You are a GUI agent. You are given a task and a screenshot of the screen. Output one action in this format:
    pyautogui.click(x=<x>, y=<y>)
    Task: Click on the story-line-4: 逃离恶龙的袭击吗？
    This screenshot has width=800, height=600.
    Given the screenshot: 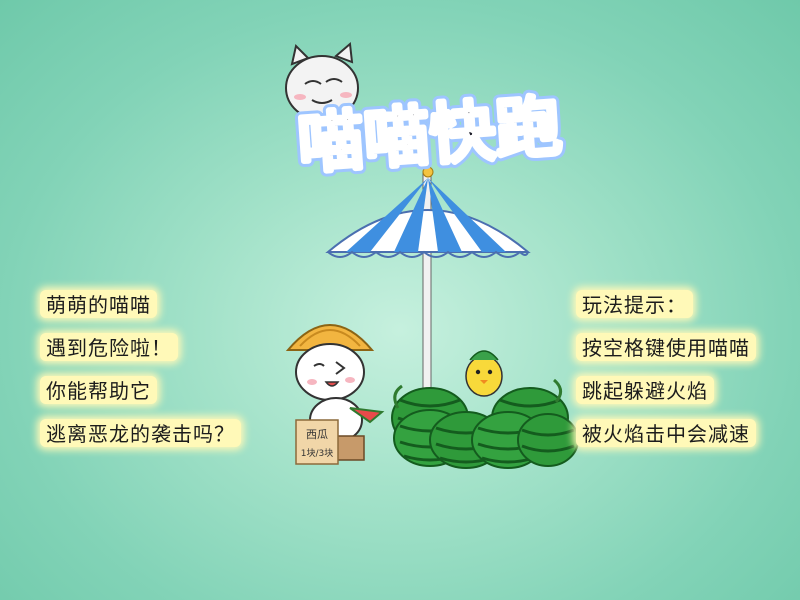 What is the action you would take?
    pyautogui.click(x=140, y=433)
    